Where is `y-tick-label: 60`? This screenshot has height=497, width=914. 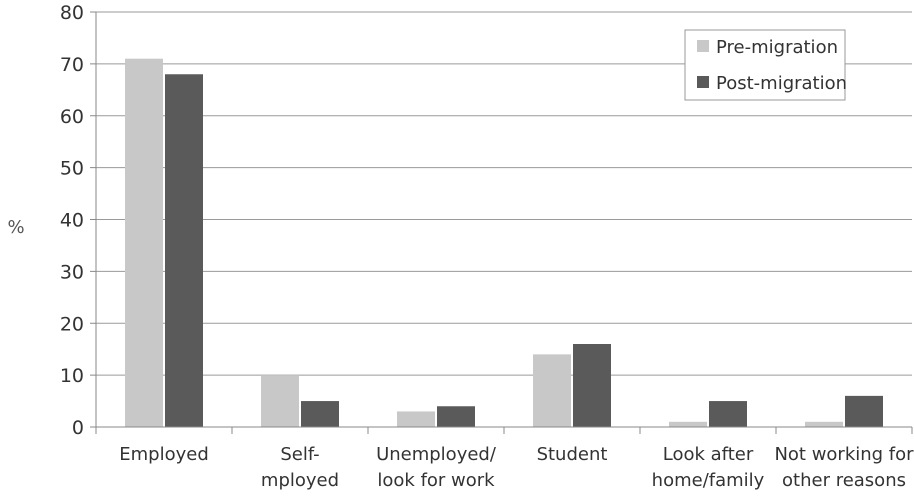
y-tick-label: 60 is located at coordinates (72, 117).